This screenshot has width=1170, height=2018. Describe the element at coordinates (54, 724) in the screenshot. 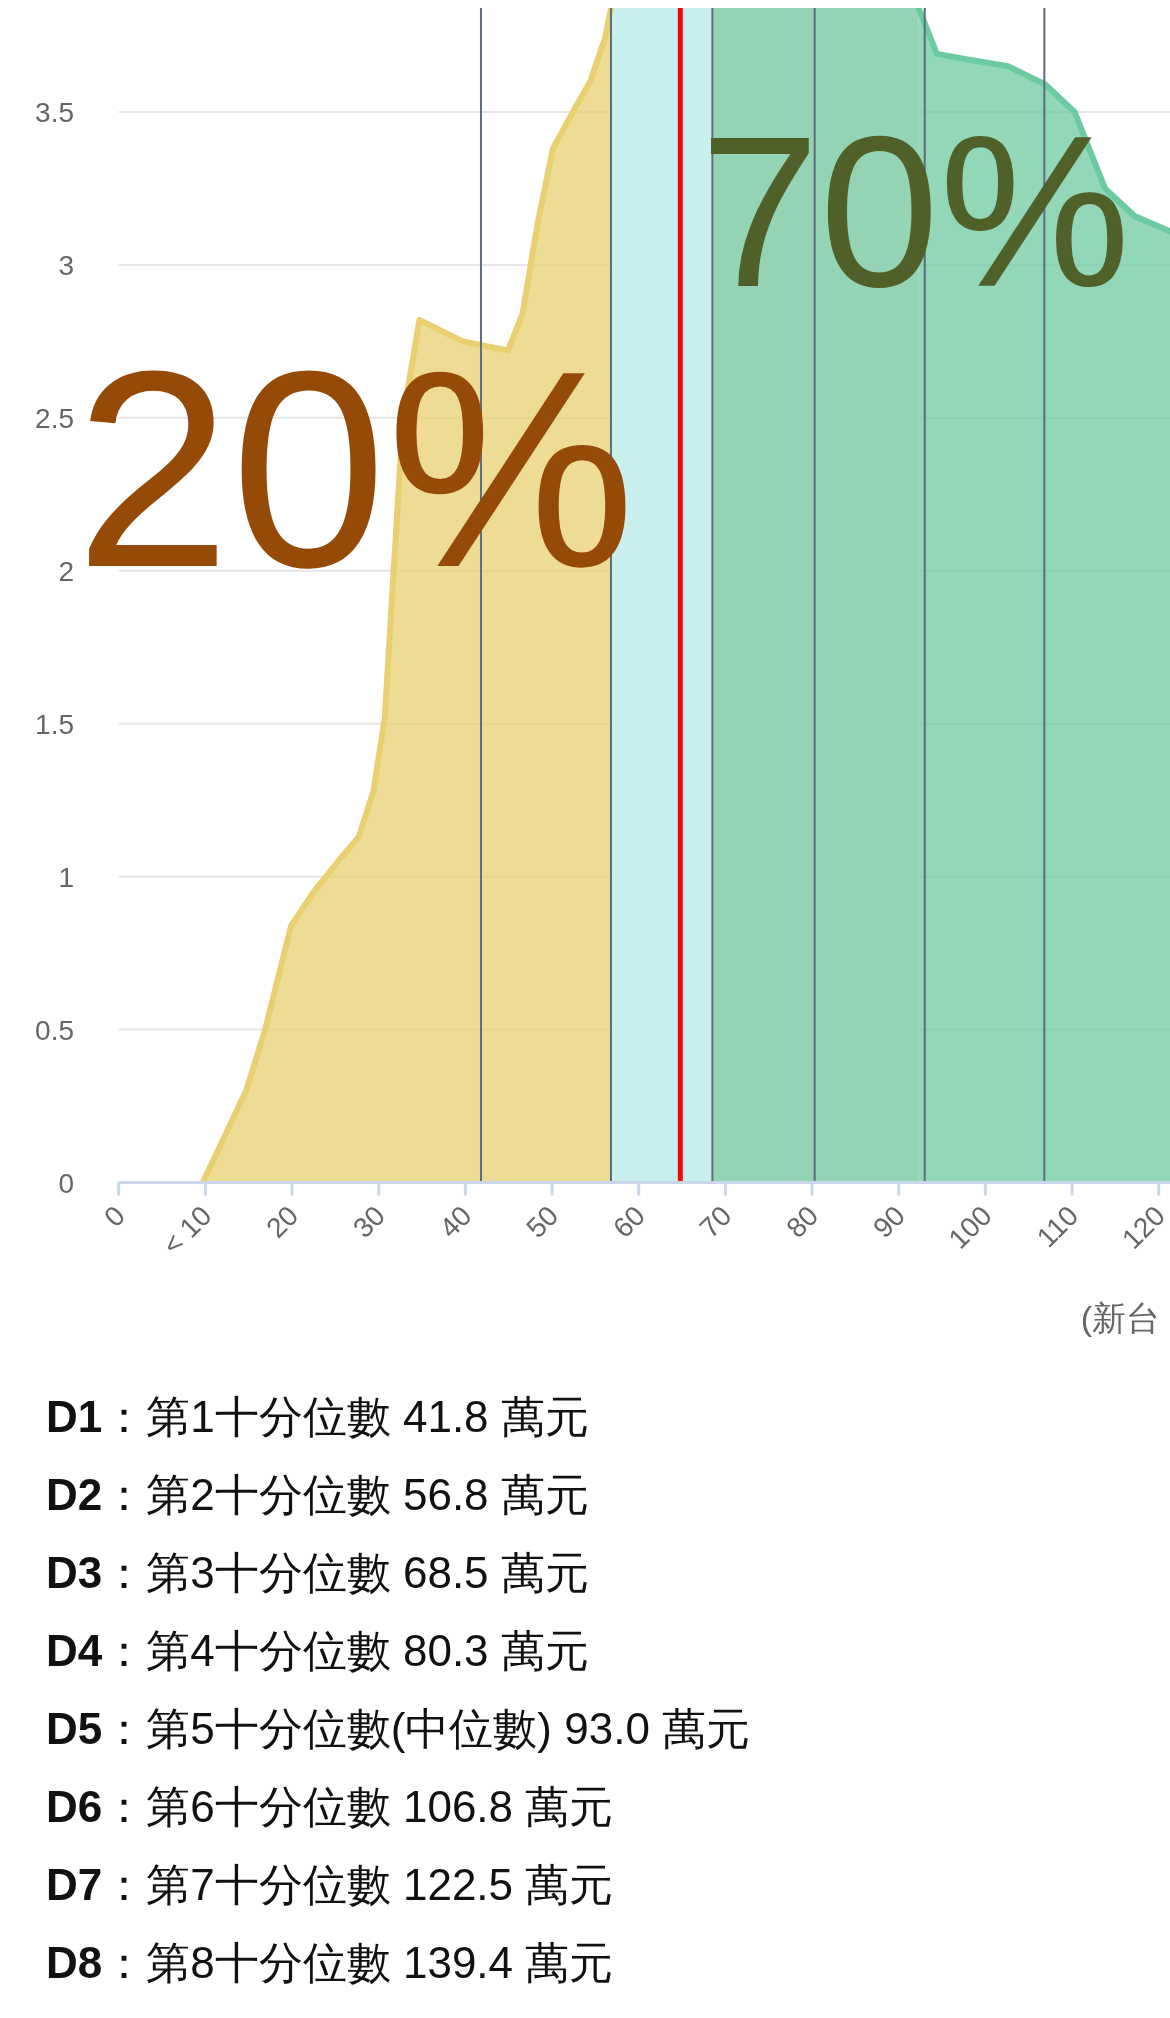

I see `y-tick-label: 1.5` at that location.